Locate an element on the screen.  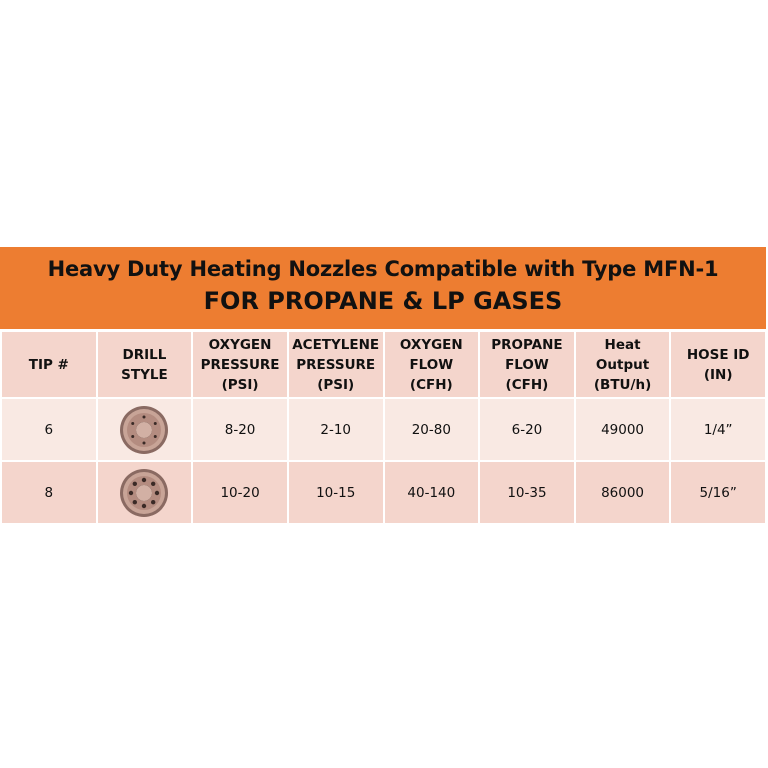
cell-tip: 6 is located at coordinates (49, 429).